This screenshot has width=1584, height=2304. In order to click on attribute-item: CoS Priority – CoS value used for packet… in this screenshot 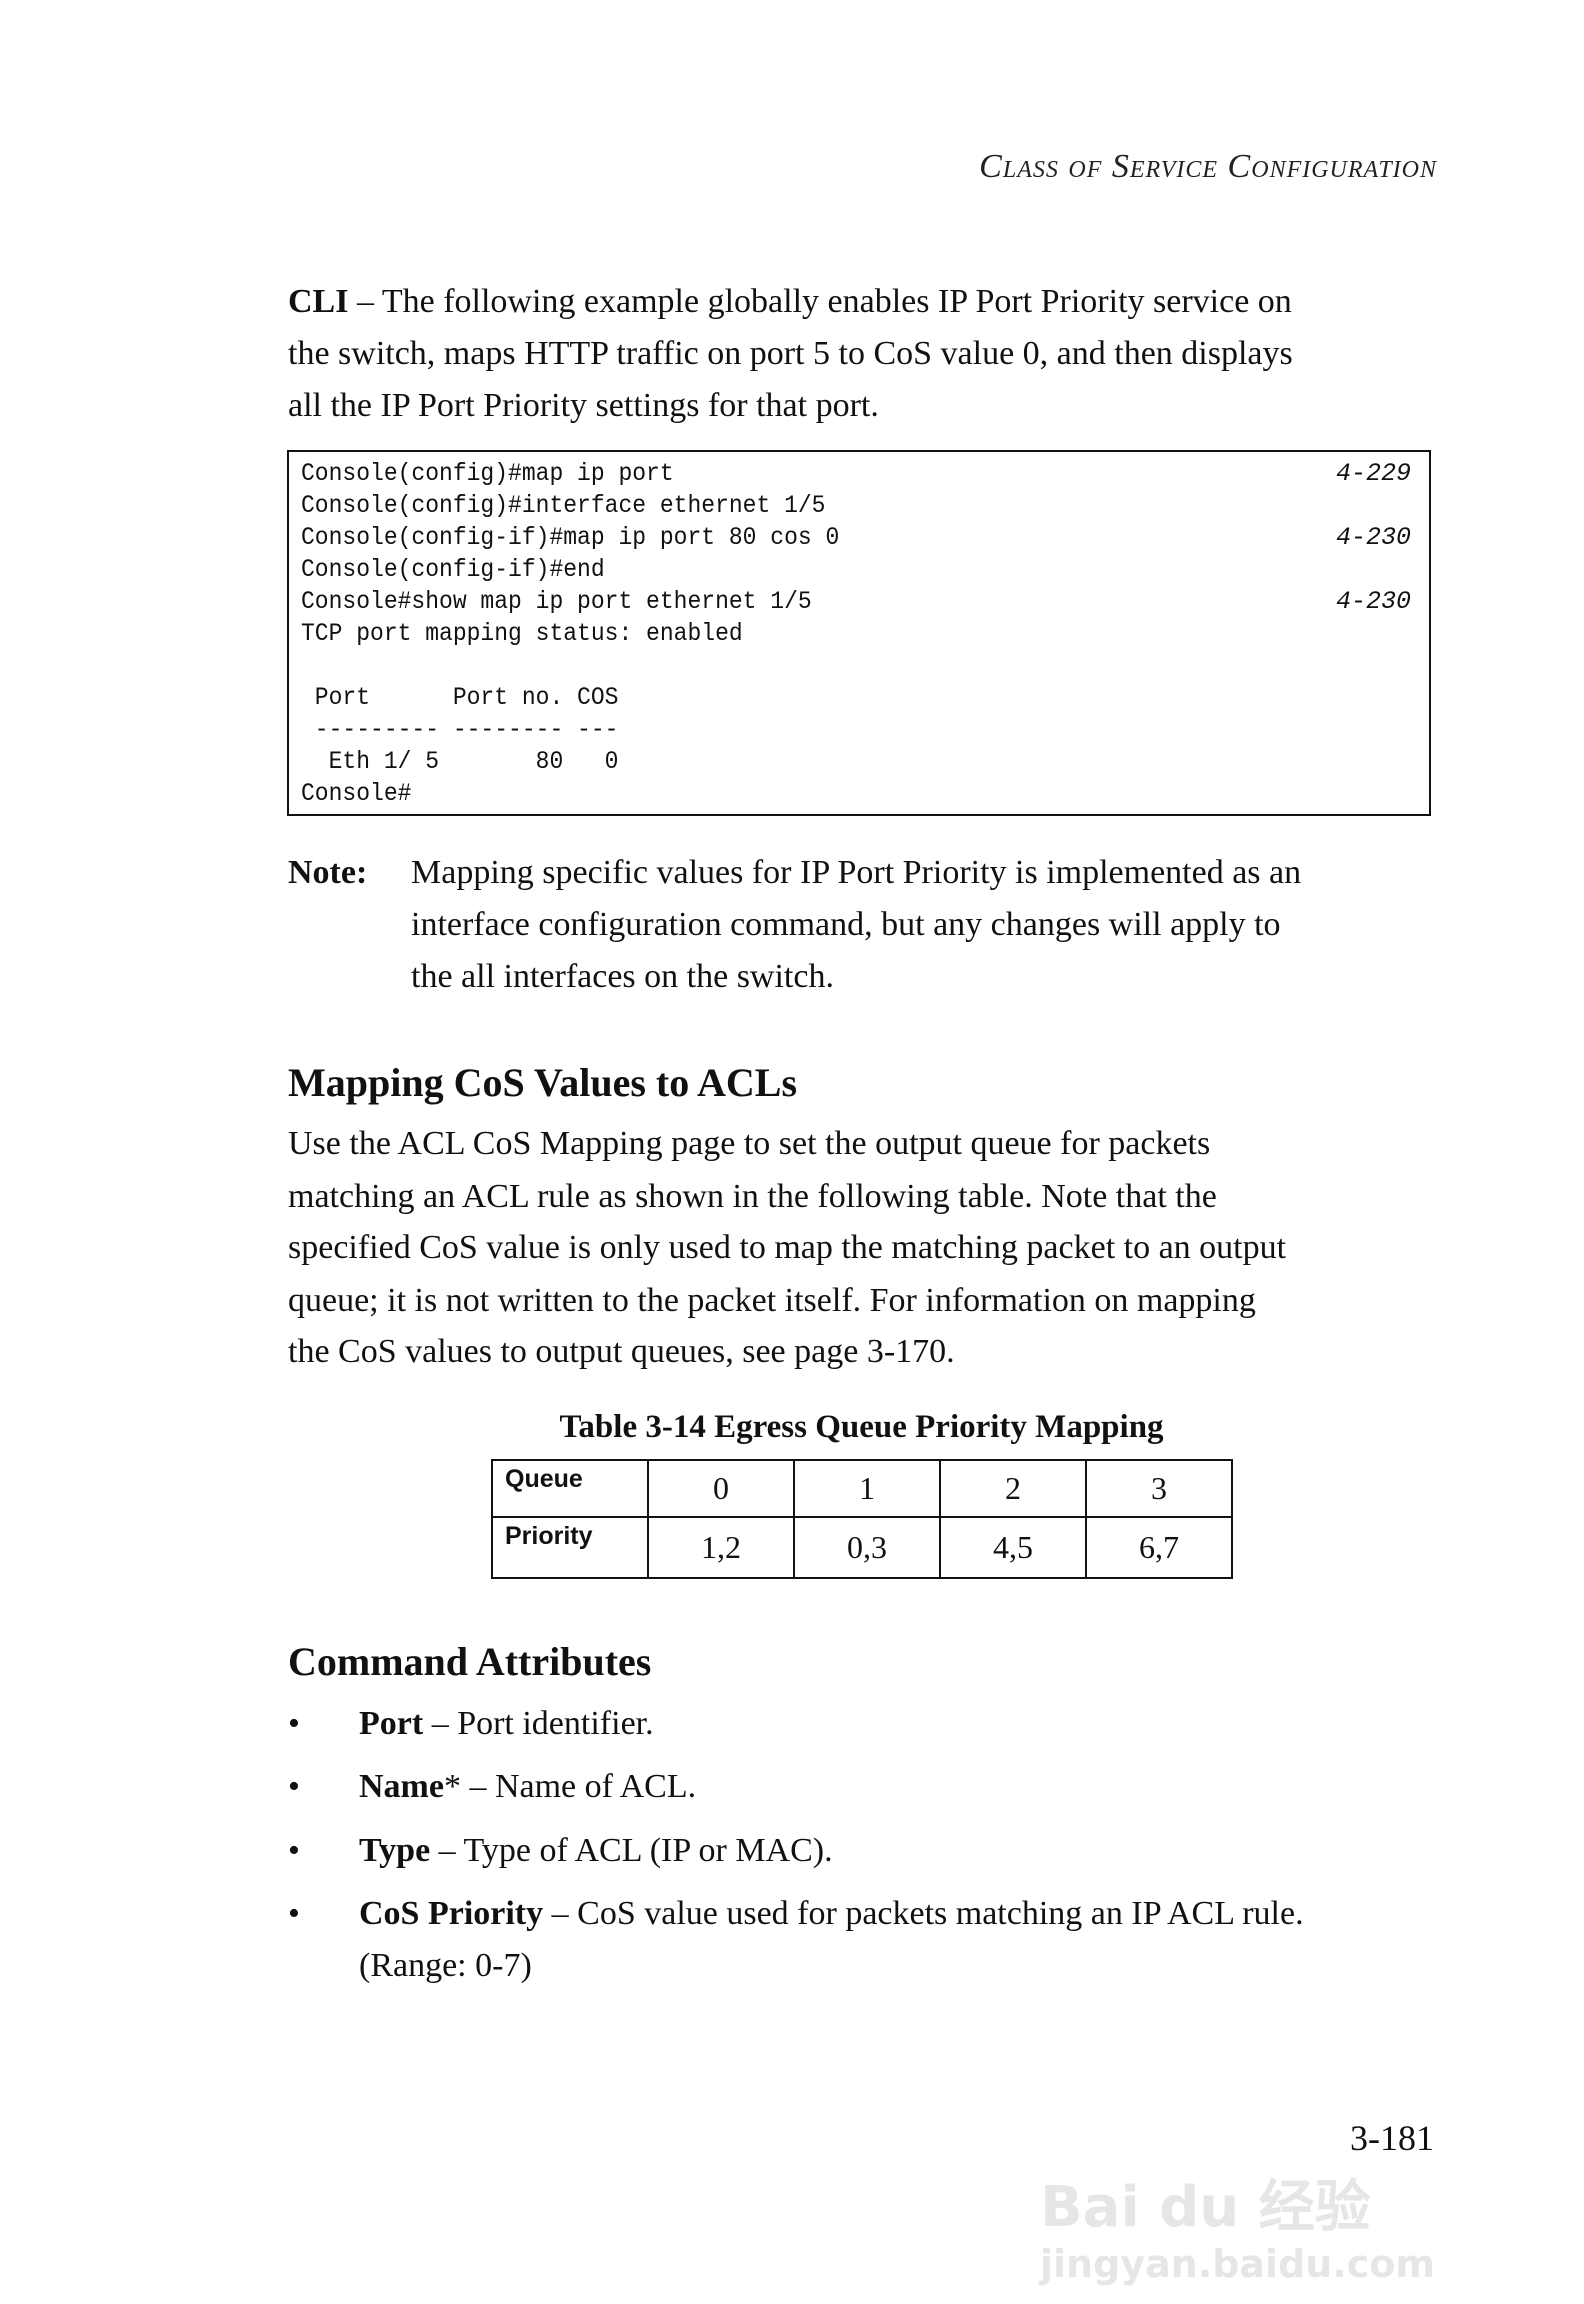, I will do `click(831, 1914)`.